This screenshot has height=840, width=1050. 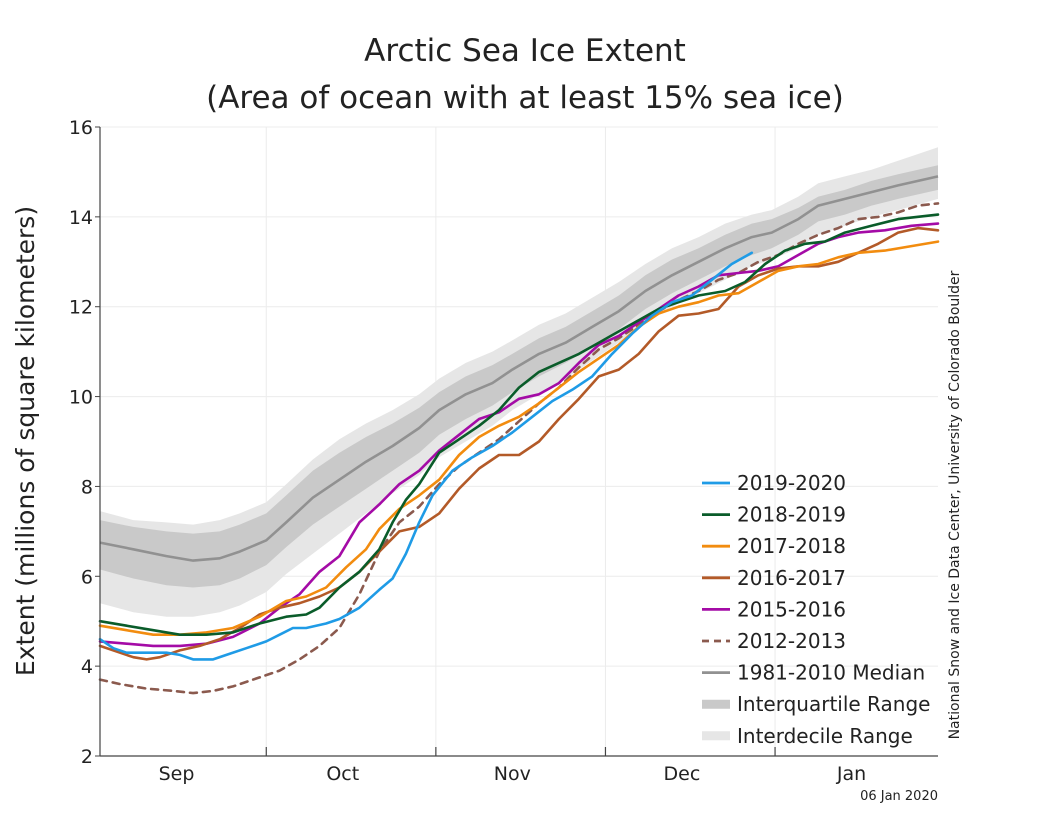 I want to click on legend-item-Interquartile Range: Interquartile Range, so click(x=816, y=704).